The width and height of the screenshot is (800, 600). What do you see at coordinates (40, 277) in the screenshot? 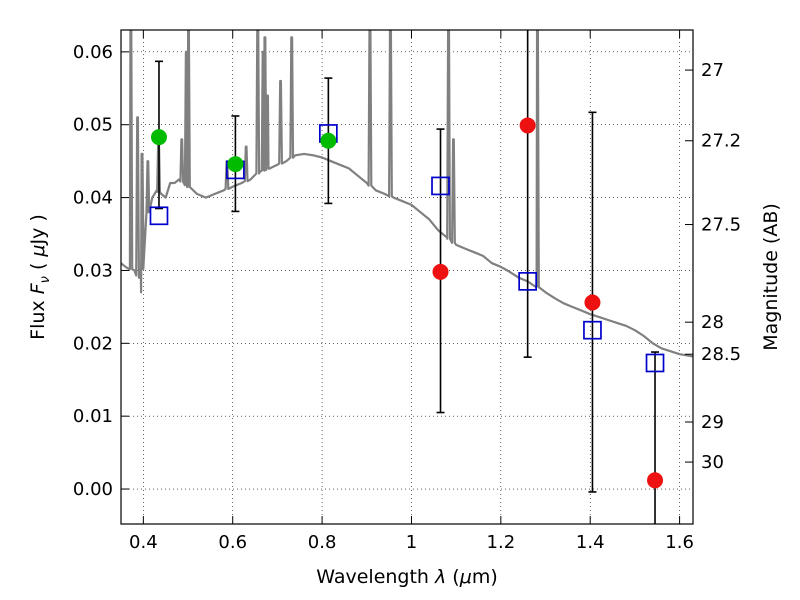
I see `y-axis-label: Flux Fν ( μJy )` at bounding box center [40, 277].